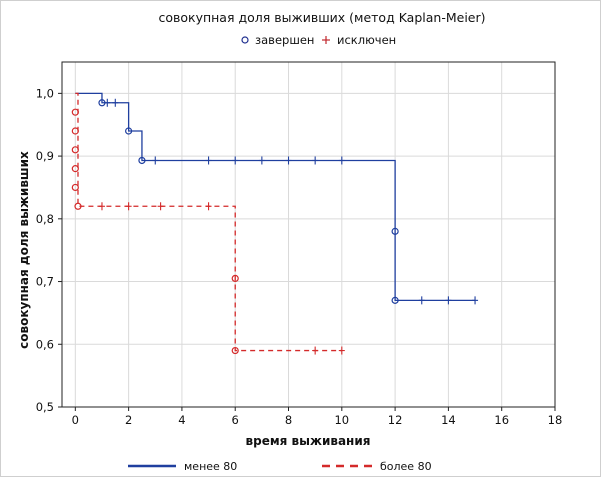 The image size is (601, 477). What do you see at coordinates (210, 466) in the screenshot?
I see `series-legend-label-1: менее 80` at bounding box center [210, 466].